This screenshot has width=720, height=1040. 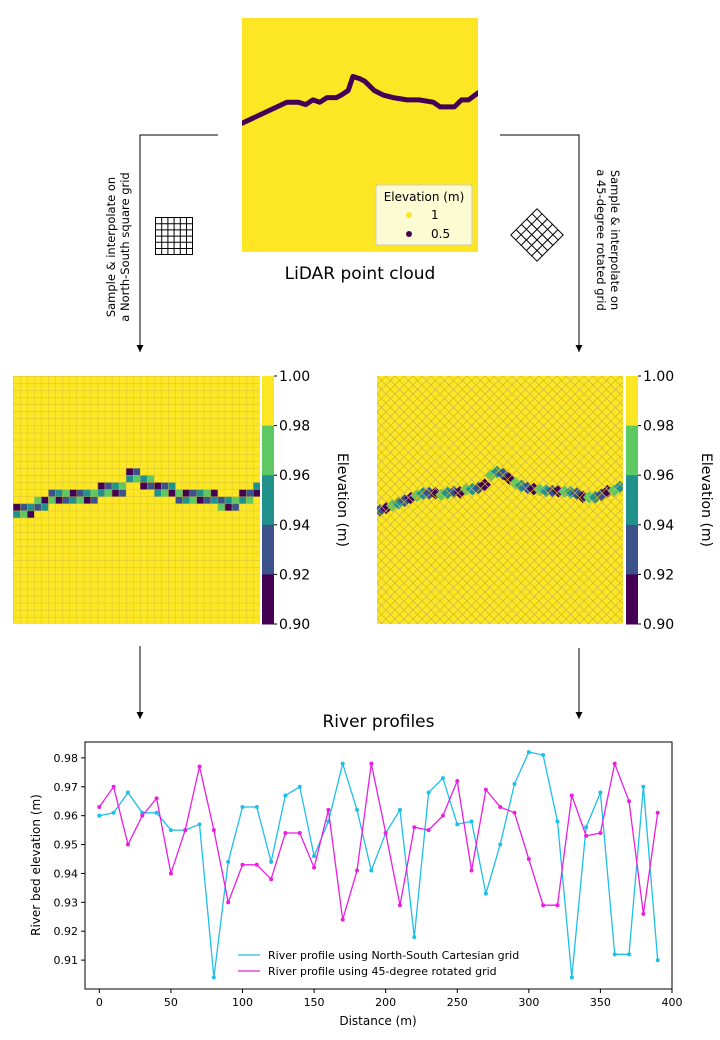 What do you see at coordinates (36, 865) in the screenshot?
I see `y-axis-label: River bed elevation (m)` at bounding box center [36, 865].